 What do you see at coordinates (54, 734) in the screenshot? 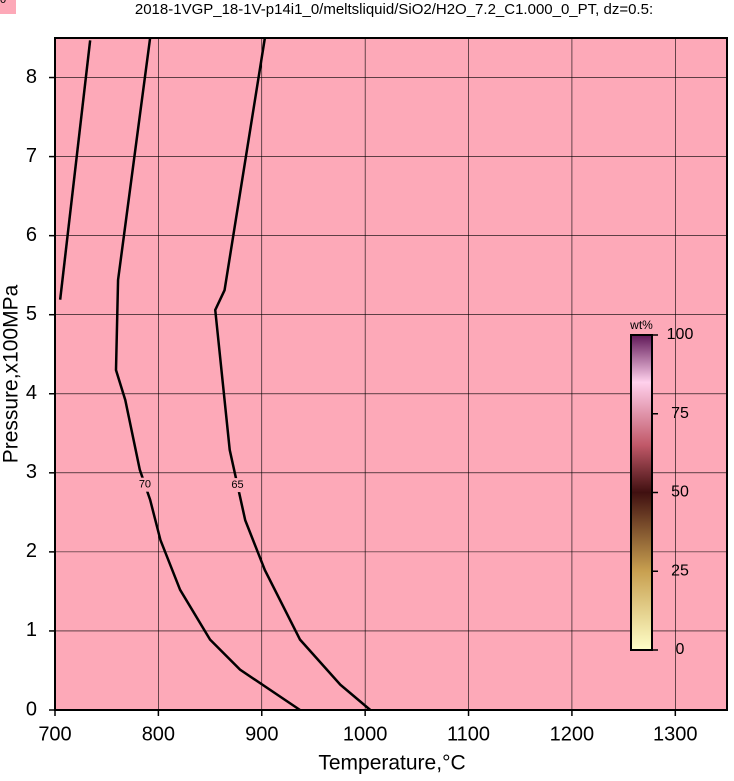
I see `x-tick-label: 700` at bounding box center [54, 734].